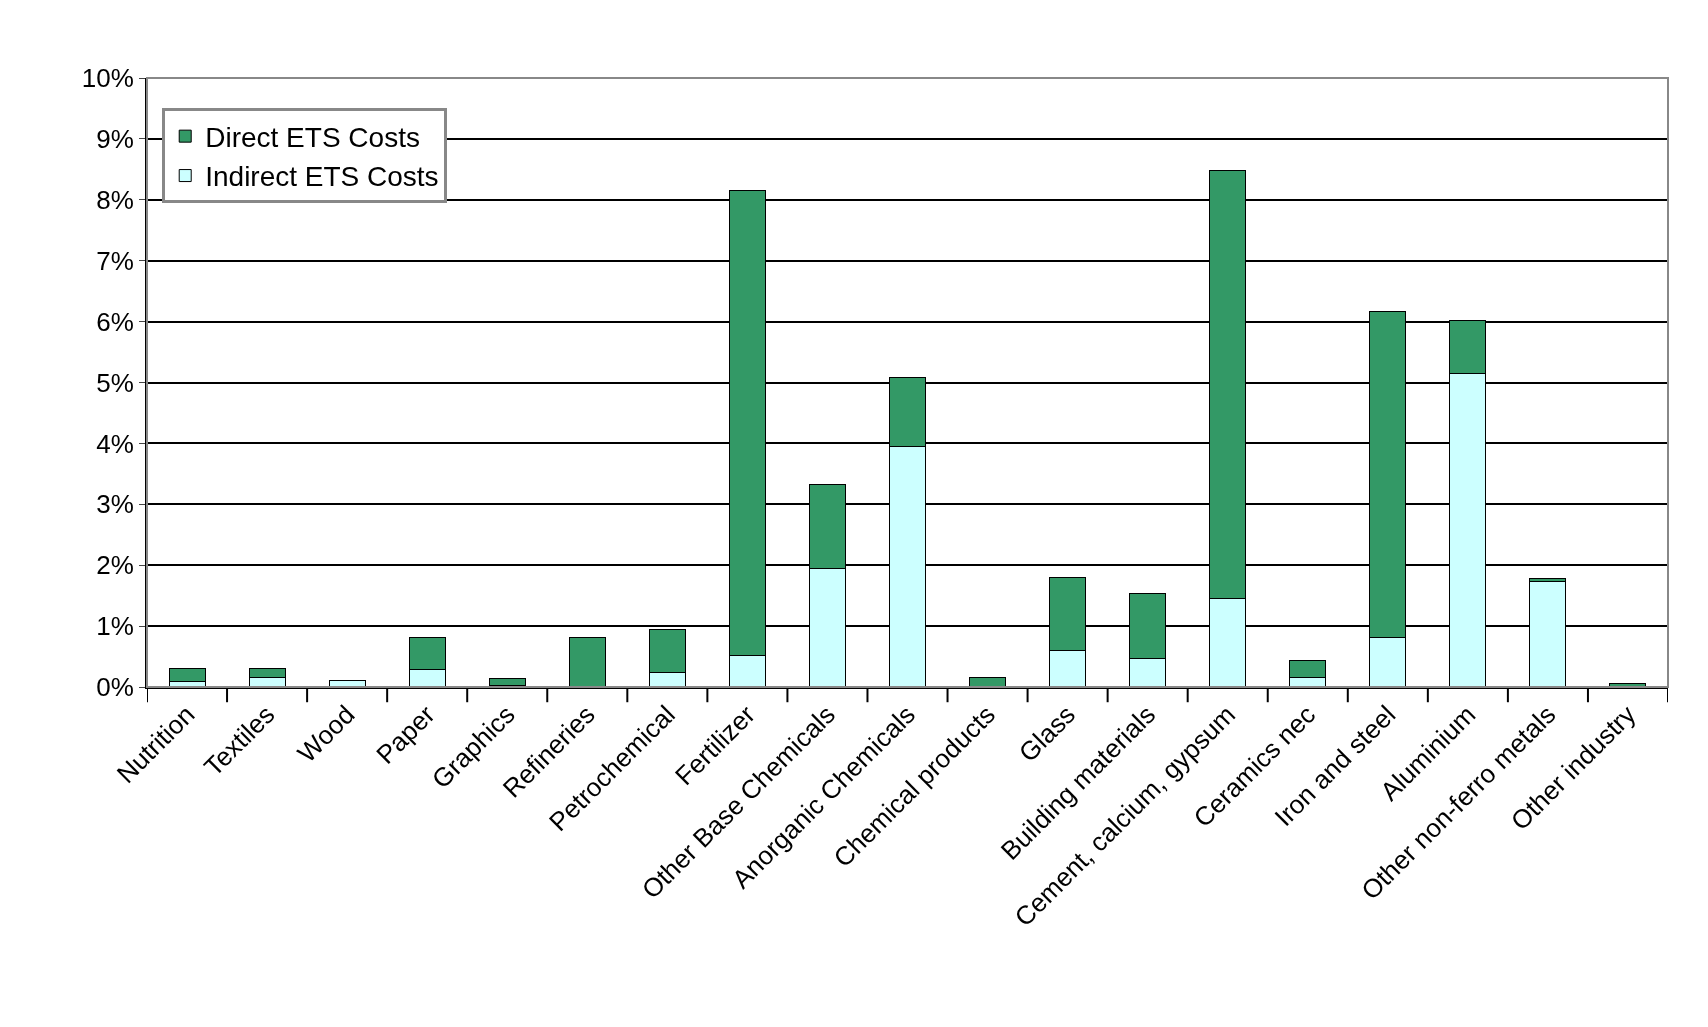 This screenshot has height=1027, width=1708. What do you see at coordinates (115, 626) in the screenshot?
I see `y-tick-label: 1%` at bounding box center [115, 626].